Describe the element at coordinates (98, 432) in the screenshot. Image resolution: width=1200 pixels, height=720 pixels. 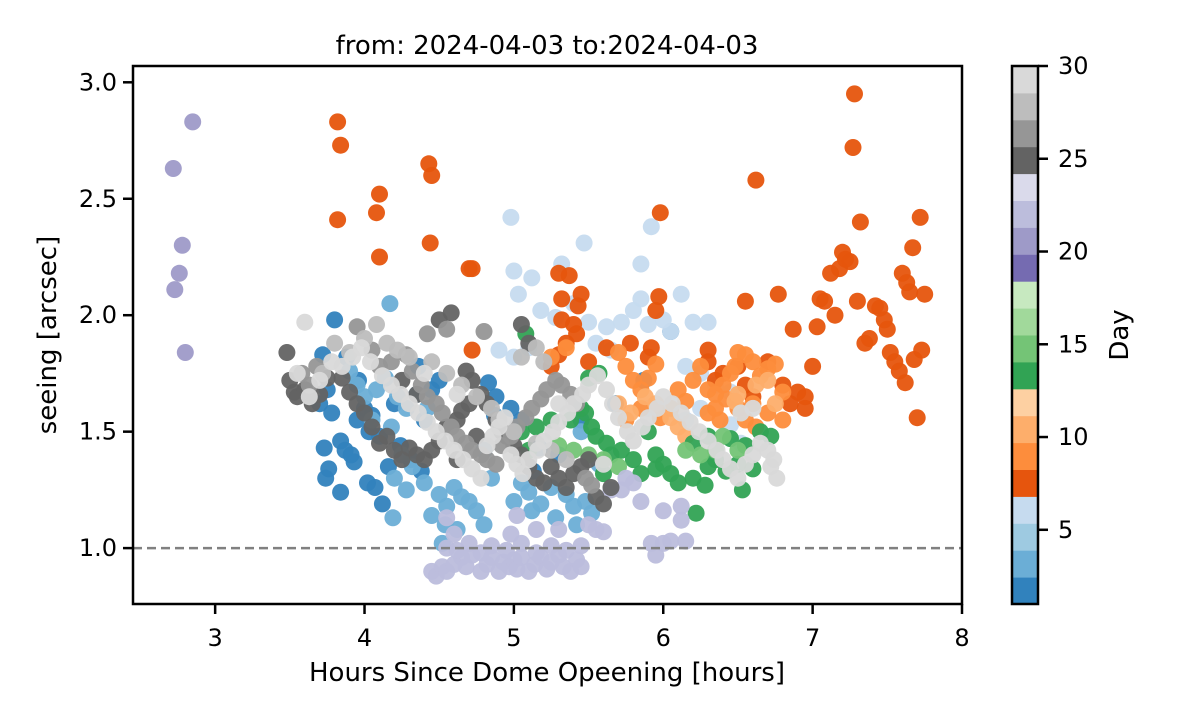
I see `y-tick-label: 1.5` at that location.